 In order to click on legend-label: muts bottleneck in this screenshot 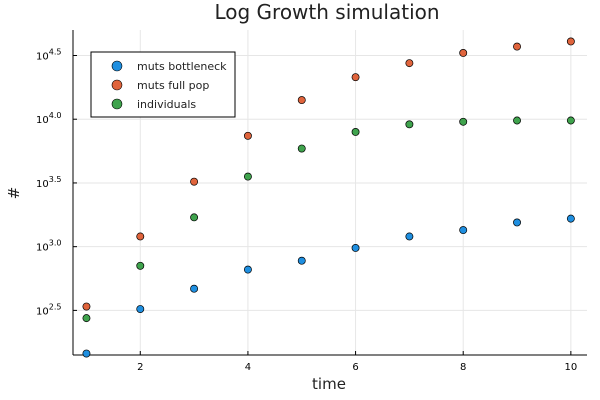, I will do `click(182, 66)`.